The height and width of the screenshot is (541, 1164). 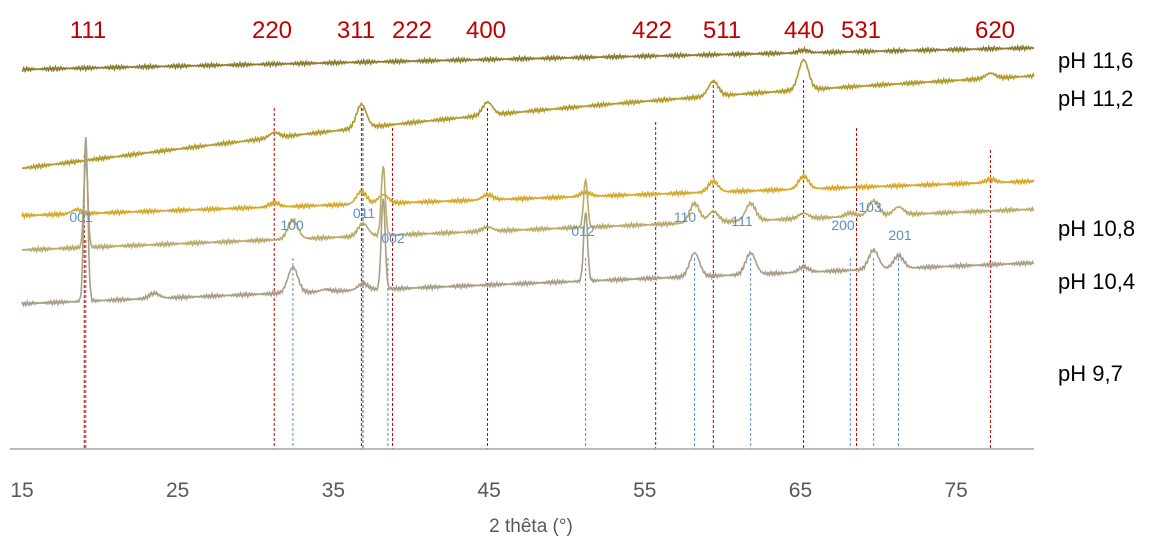 I want to click on blue-peak-label-111: 111, so click(x=741, y=221).